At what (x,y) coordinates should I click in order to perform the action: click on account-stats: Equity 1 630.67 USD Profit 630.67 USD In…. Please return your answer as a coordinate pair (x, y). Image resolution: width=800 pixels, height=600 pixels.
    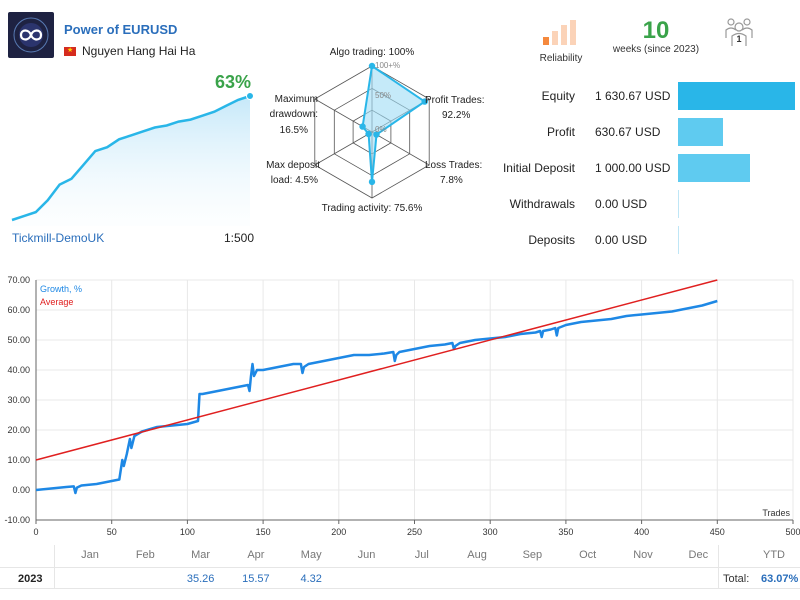
    Looking at the image, I should click on (647, 170).